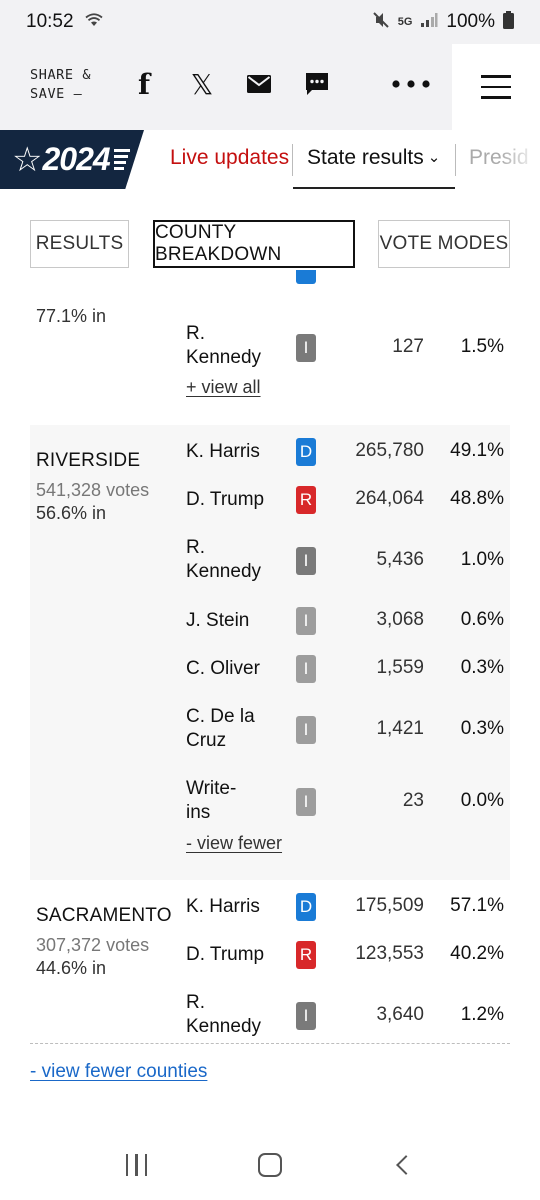 The width and height of the screenshot is (540, 1200). I want to click on view-fewer-link: - view fewer, so click(234, 843).